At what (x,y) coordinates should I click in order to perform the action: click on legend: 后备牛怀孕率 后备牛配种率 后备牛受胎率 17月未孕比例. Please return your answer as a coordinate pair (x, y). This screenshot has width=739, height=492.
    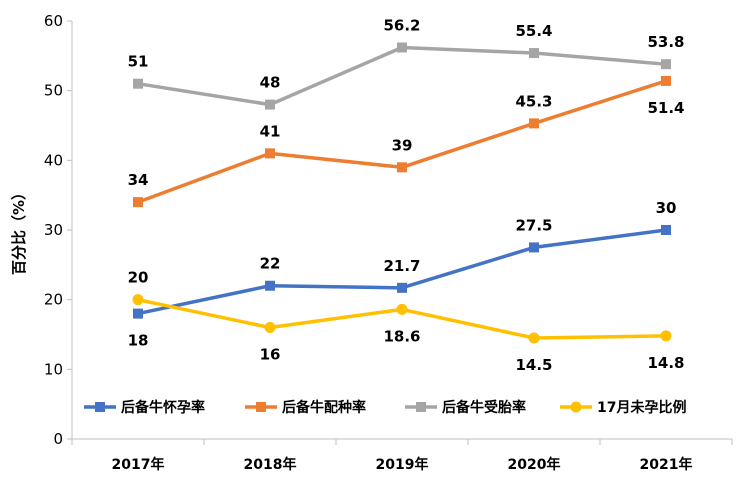
    Looking at the image, I should click on (385, 407).